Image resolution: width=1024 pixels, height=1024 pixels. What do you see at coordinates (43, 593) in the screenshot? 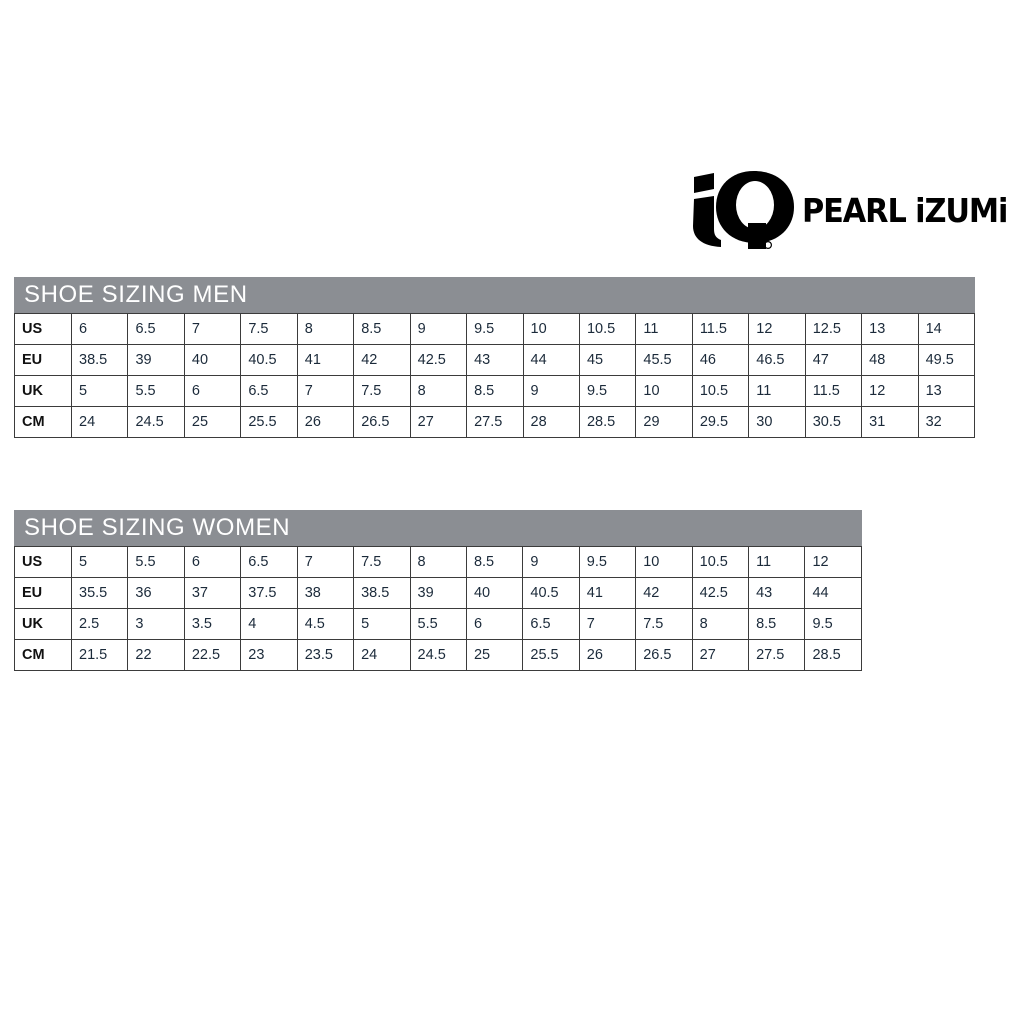
I see `row-label-eu: EU` at bounding box center [43, 593].